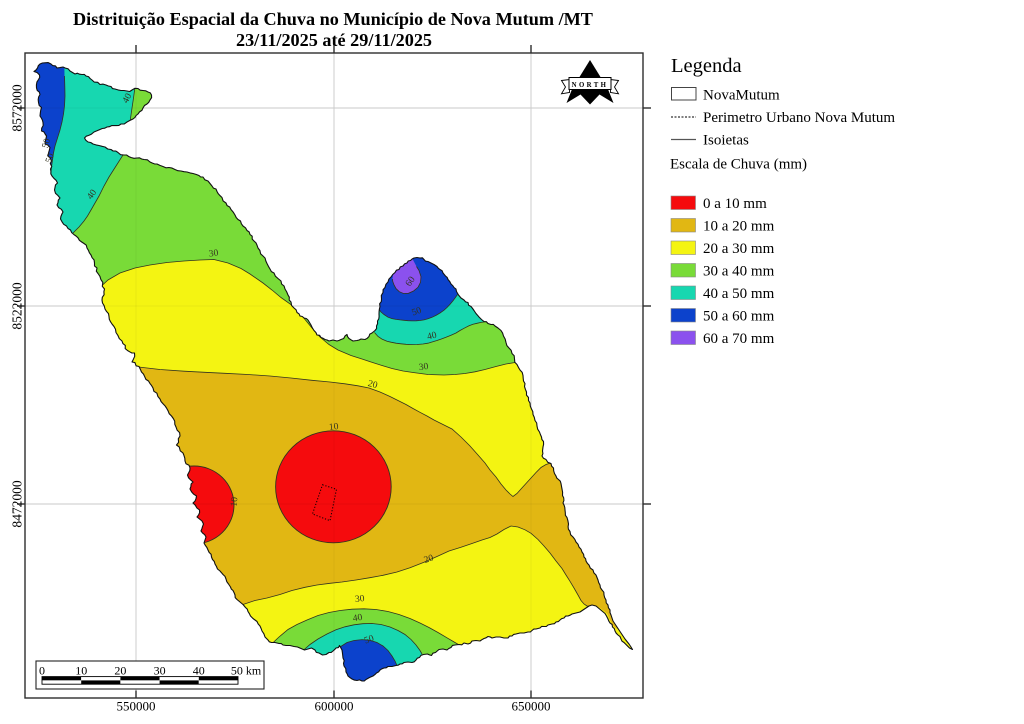  Describe the element at coordinates (42, 671) in the screenshot. I see `svg-text: 0` at that location.